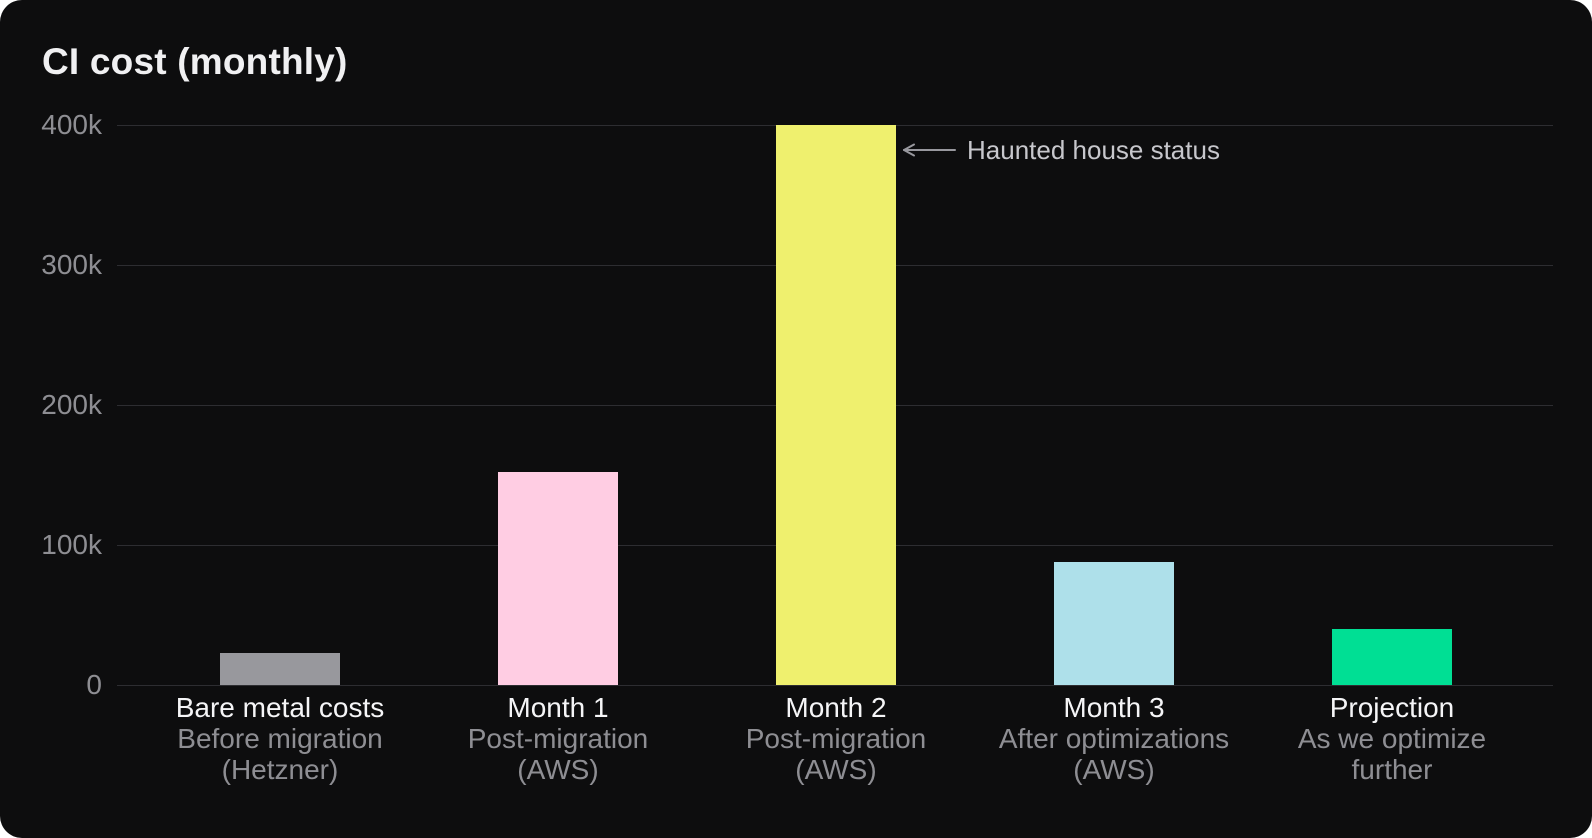  Describe the element at coordinates (1392, 769) in the screenshot. I see `category-sublabel: further` at that location.